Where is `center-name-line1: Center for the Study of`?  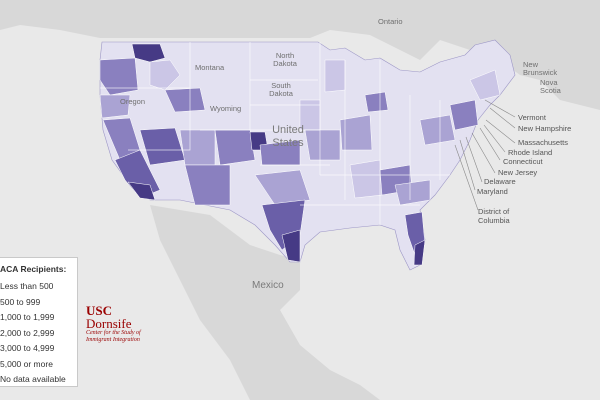 center-name-line1: Center for the Study of is located at coordinates (113, 333).